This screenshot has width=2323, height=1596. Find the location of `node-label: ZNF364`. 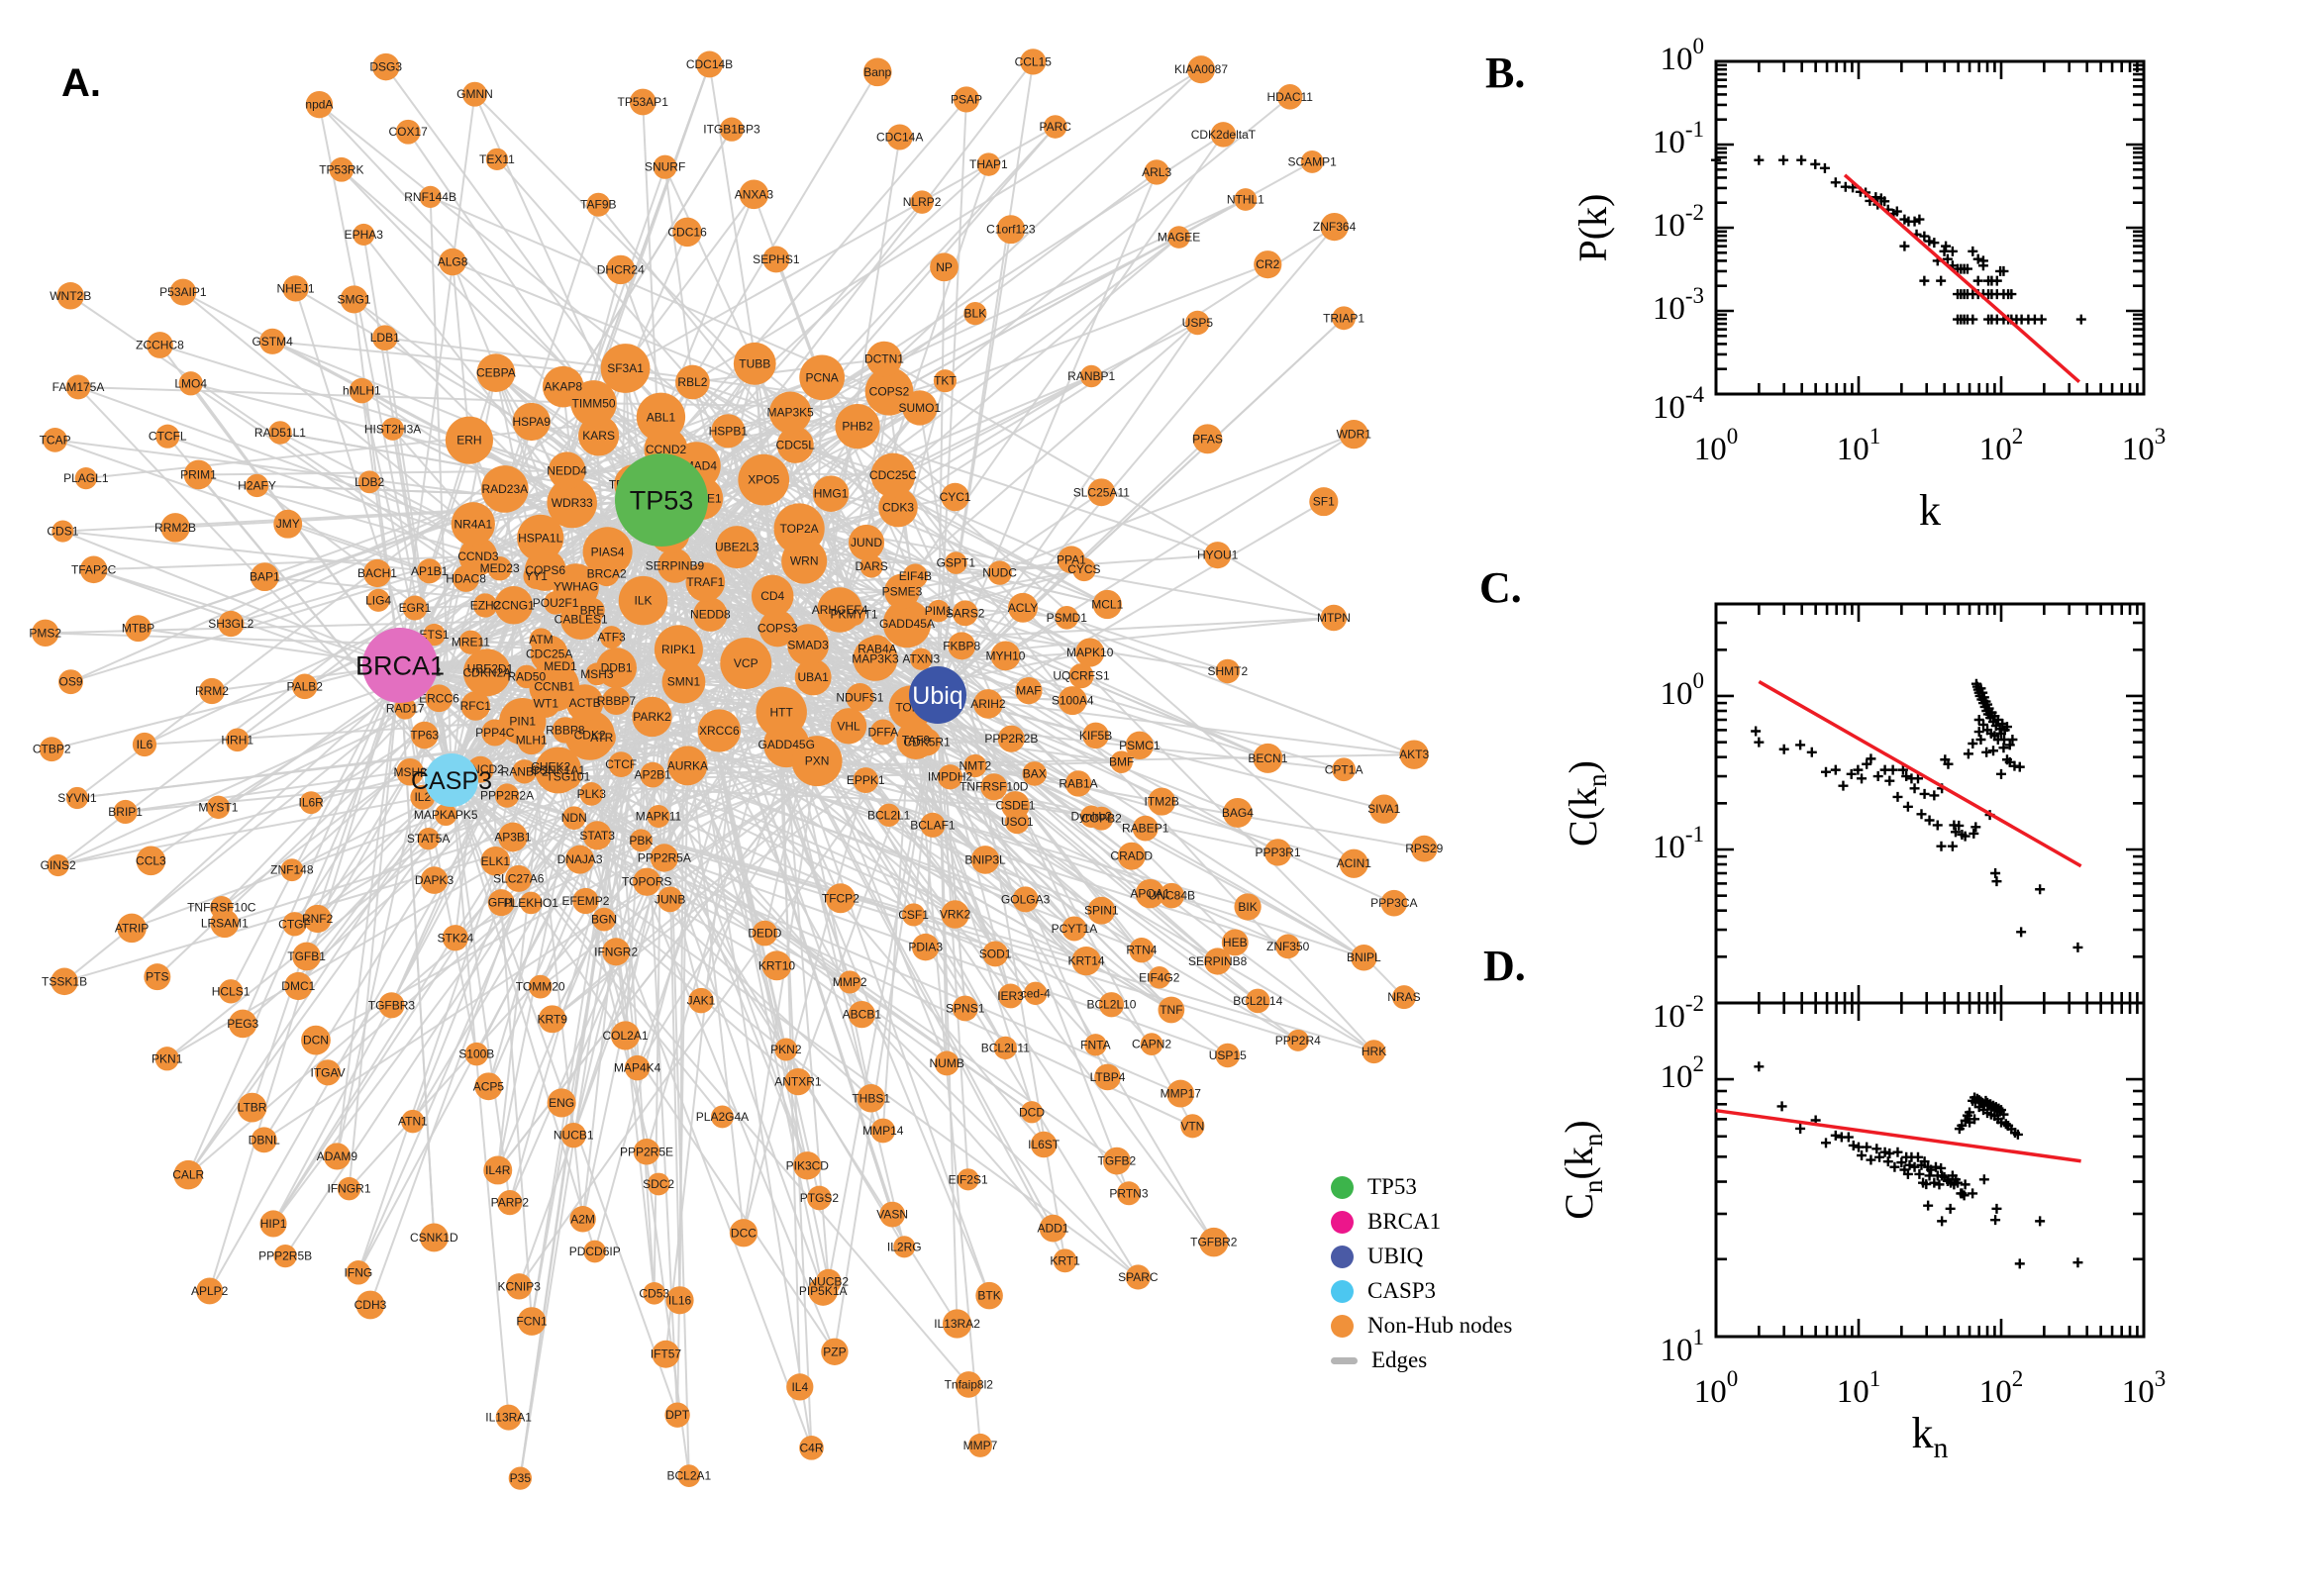

node-label: ZNF364 is located at coordinates (1335, 227).